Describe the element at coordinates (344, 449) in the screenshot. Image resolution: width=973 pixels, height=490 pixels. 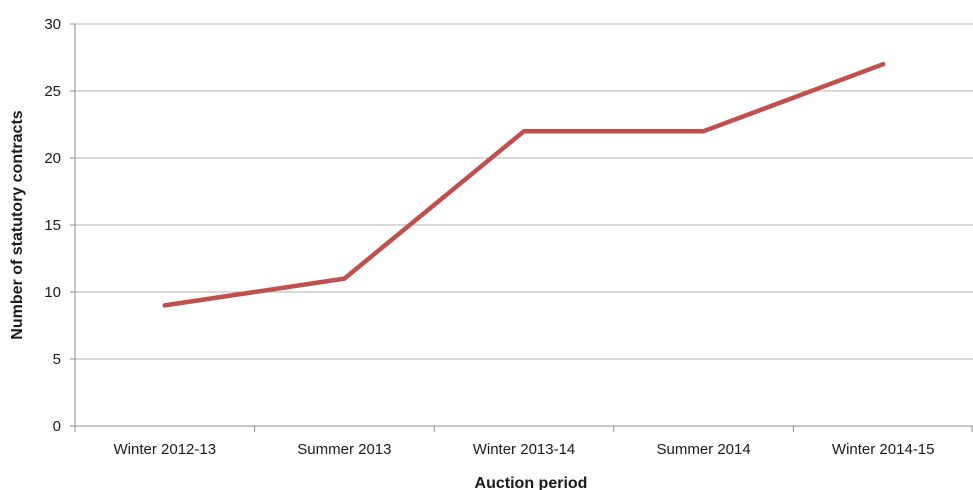
I see `x-tick-label: Summer 2013` at that location.